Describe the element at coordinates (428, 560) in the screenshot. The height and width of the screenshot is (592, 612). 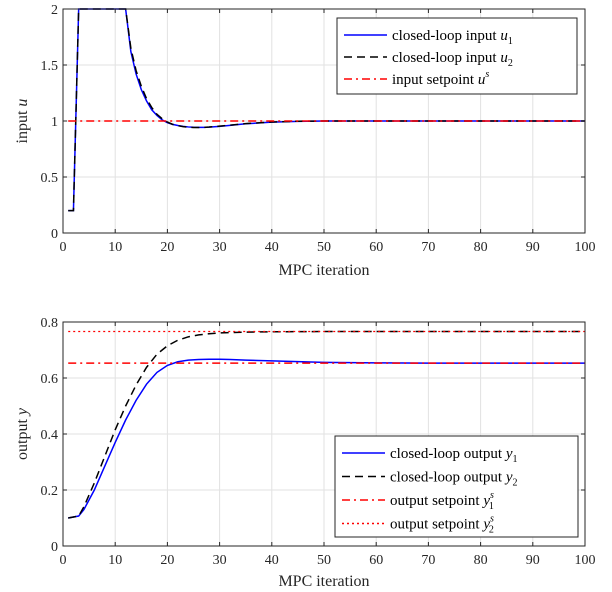
I see `output-x-tick-label: 70` at that location.